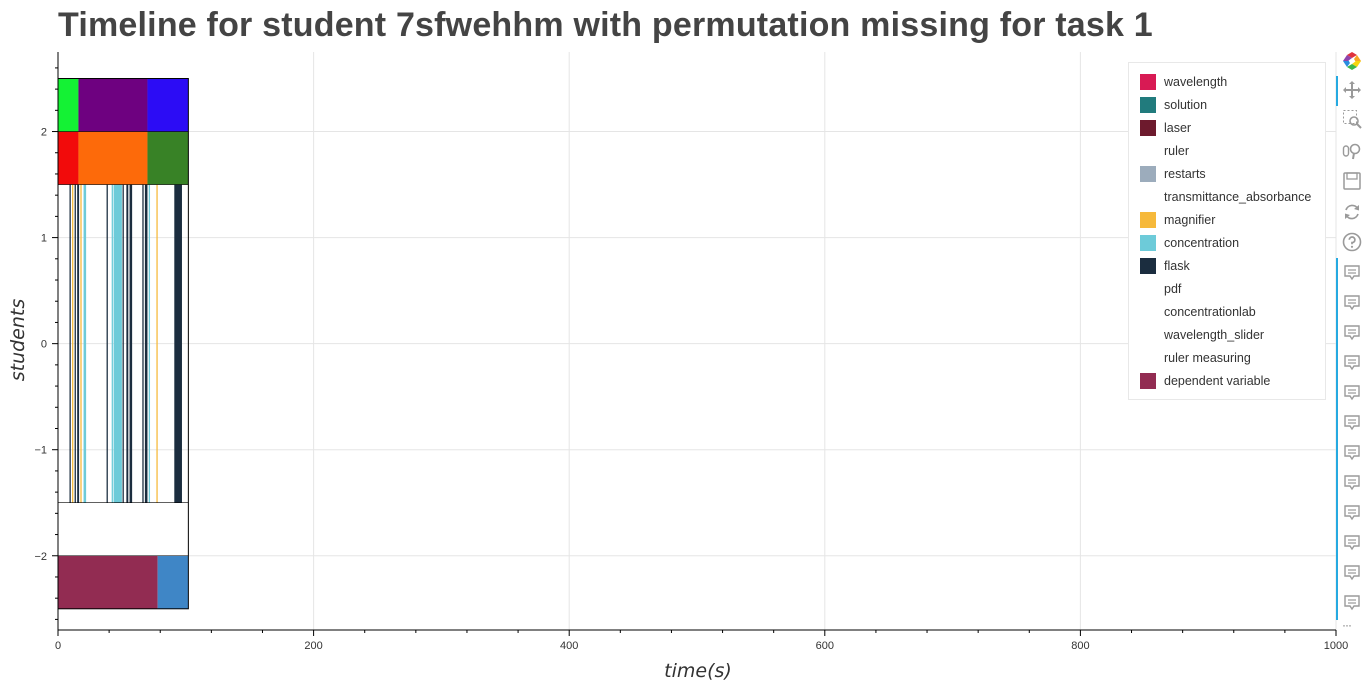 Image resolution: width=1366 pixels, height=683 pixels. Describe the element at coordinates (1190, 220) in the screenshot. I see `legend-label: magnifier` at that location.